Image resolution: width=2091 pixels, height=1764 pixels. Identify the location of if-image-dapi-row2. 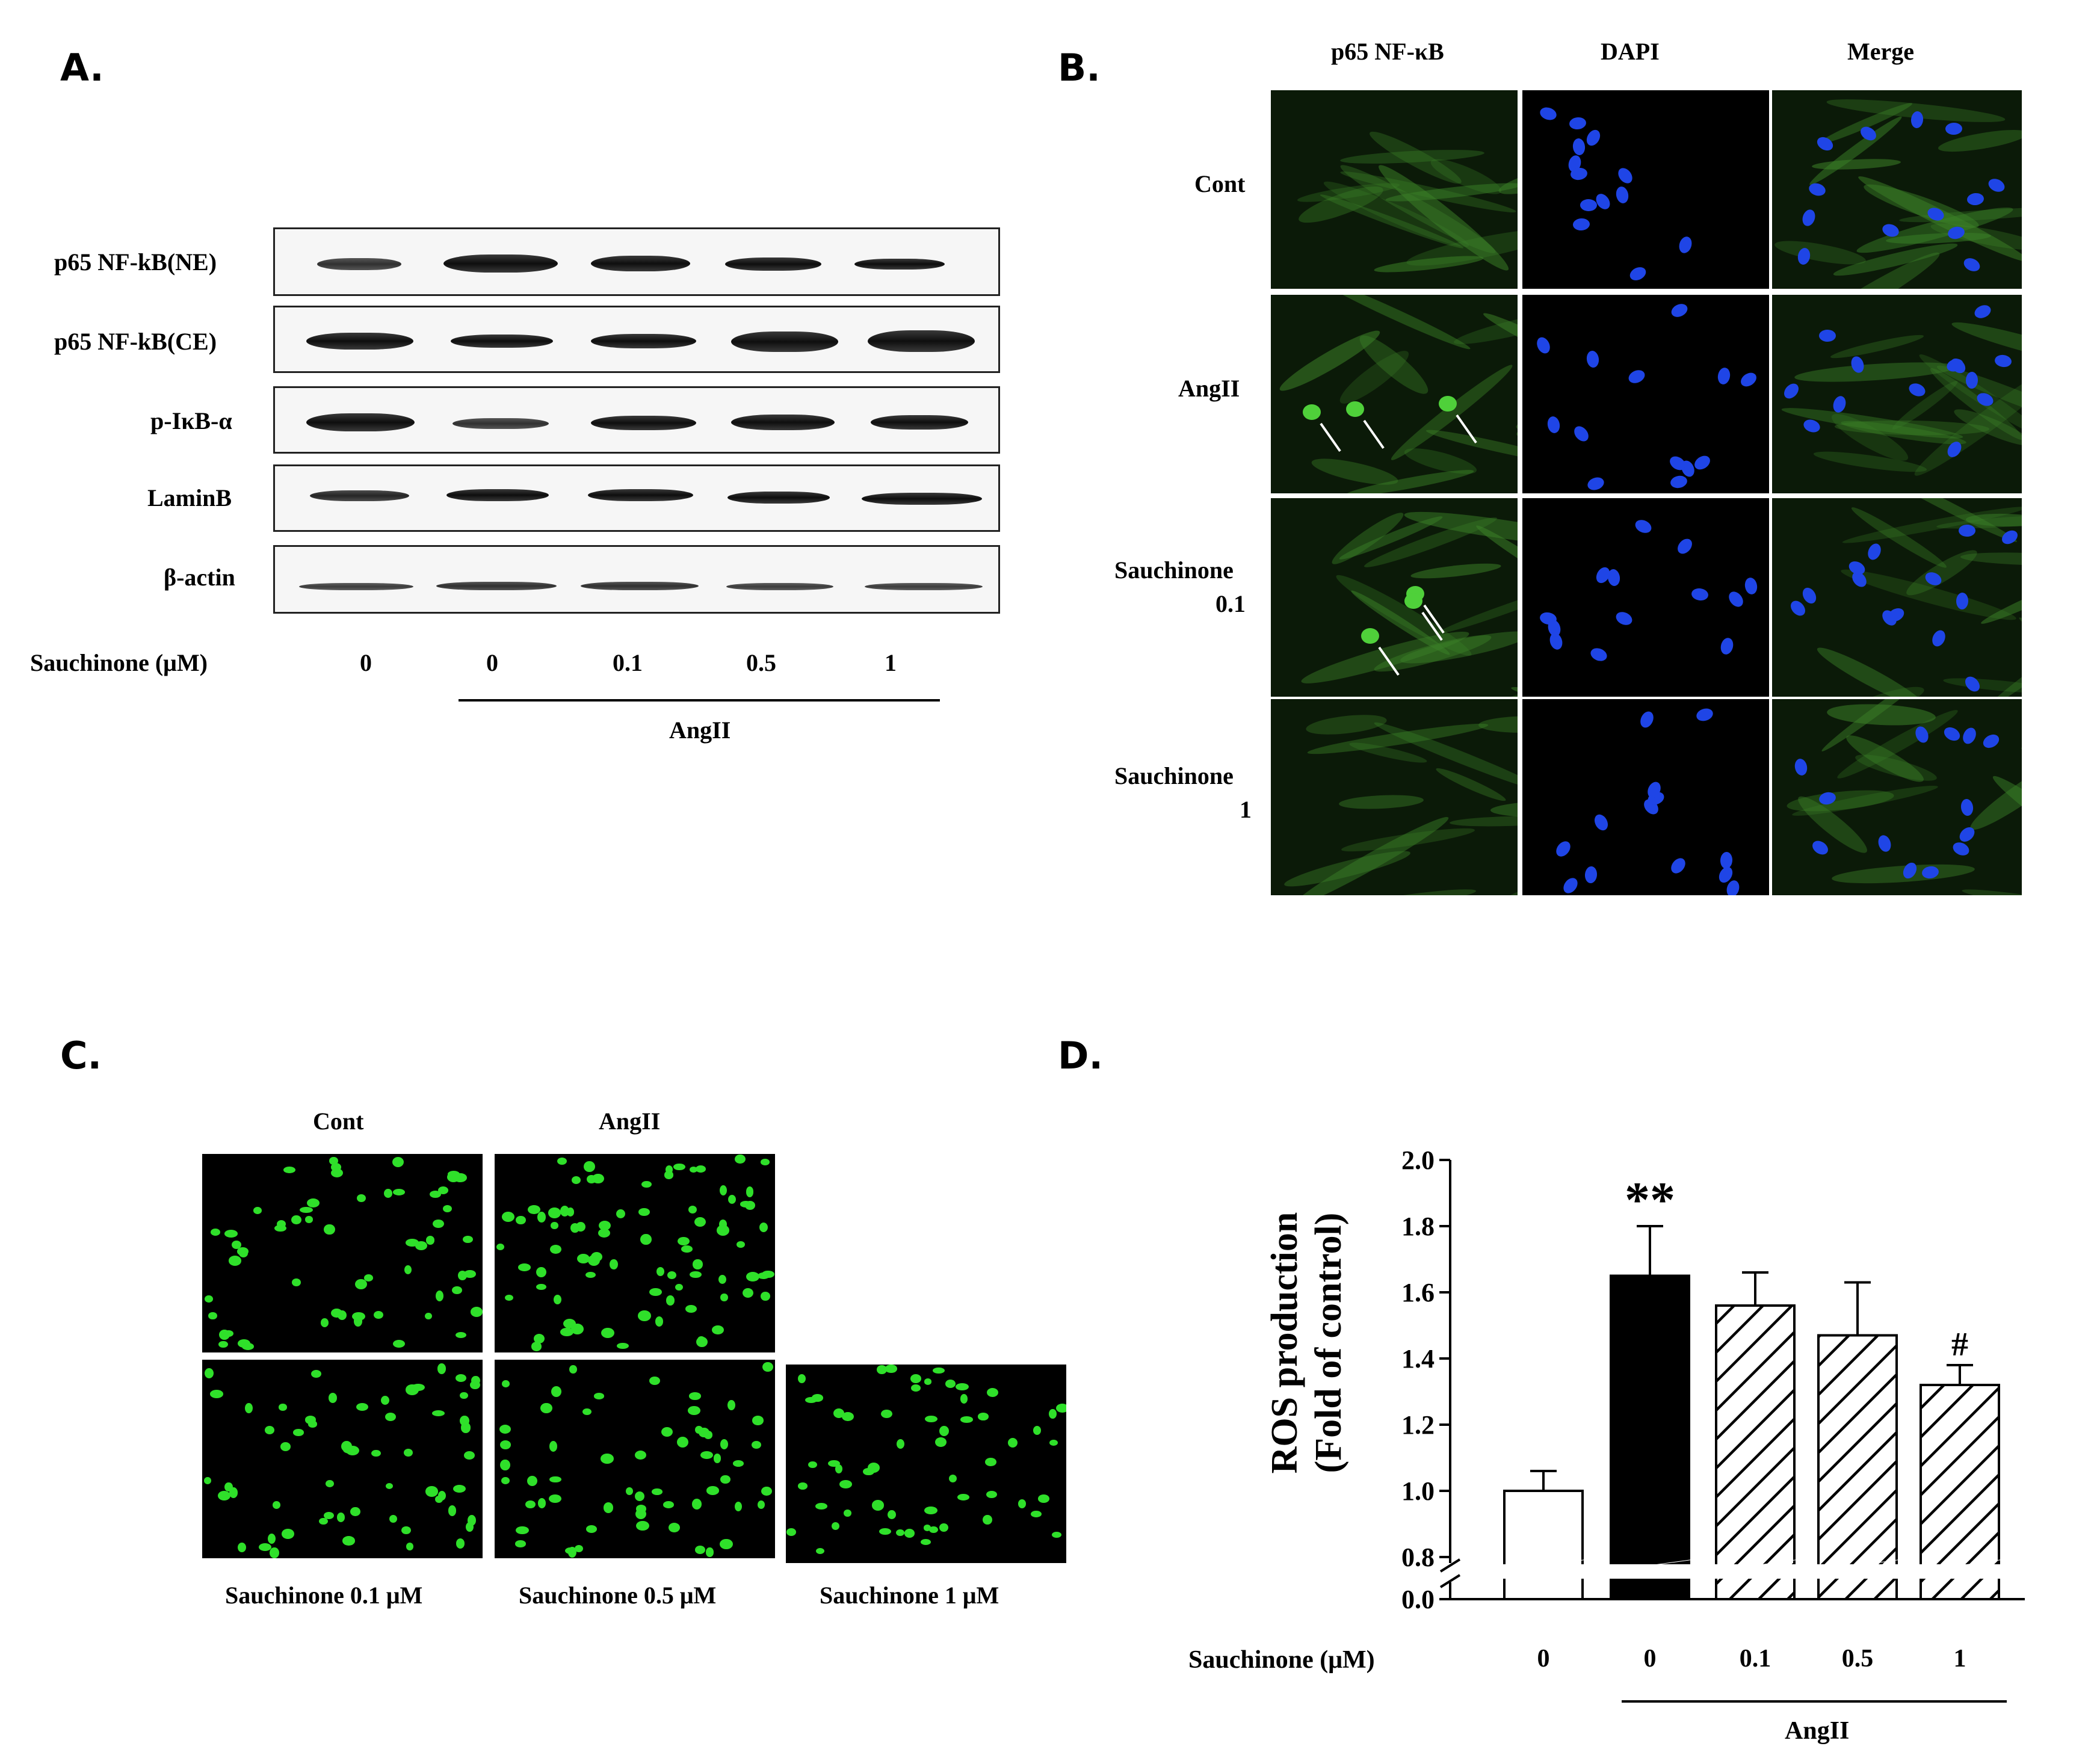
(1645, 394).